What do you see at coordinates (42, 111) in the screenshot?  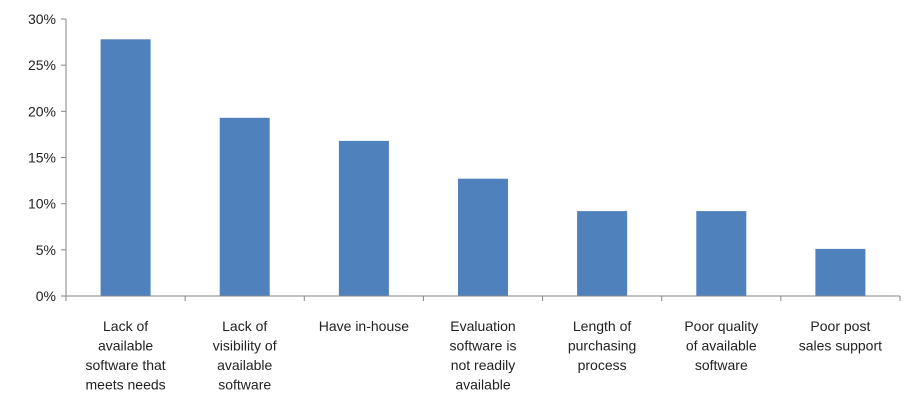 I see `y-tick-label: 20%` at bounding box center [42, 111].